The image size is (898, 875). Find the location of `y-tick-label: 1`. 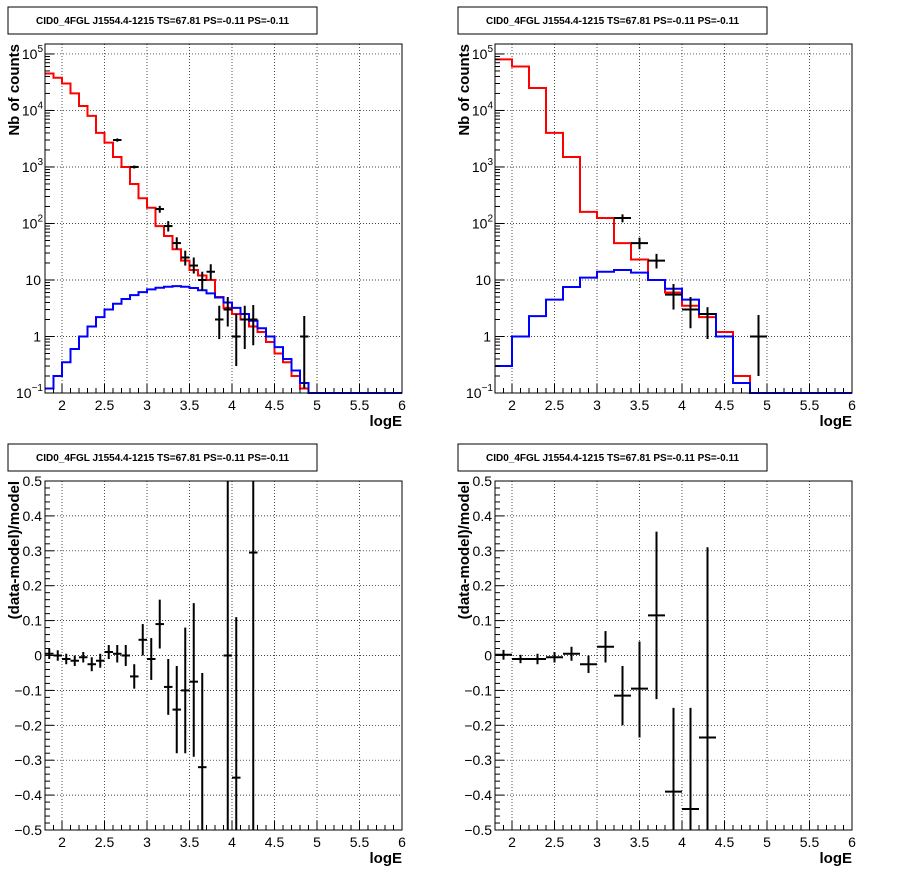

y-tick-label: 1 is located at coordinates (487, 336).